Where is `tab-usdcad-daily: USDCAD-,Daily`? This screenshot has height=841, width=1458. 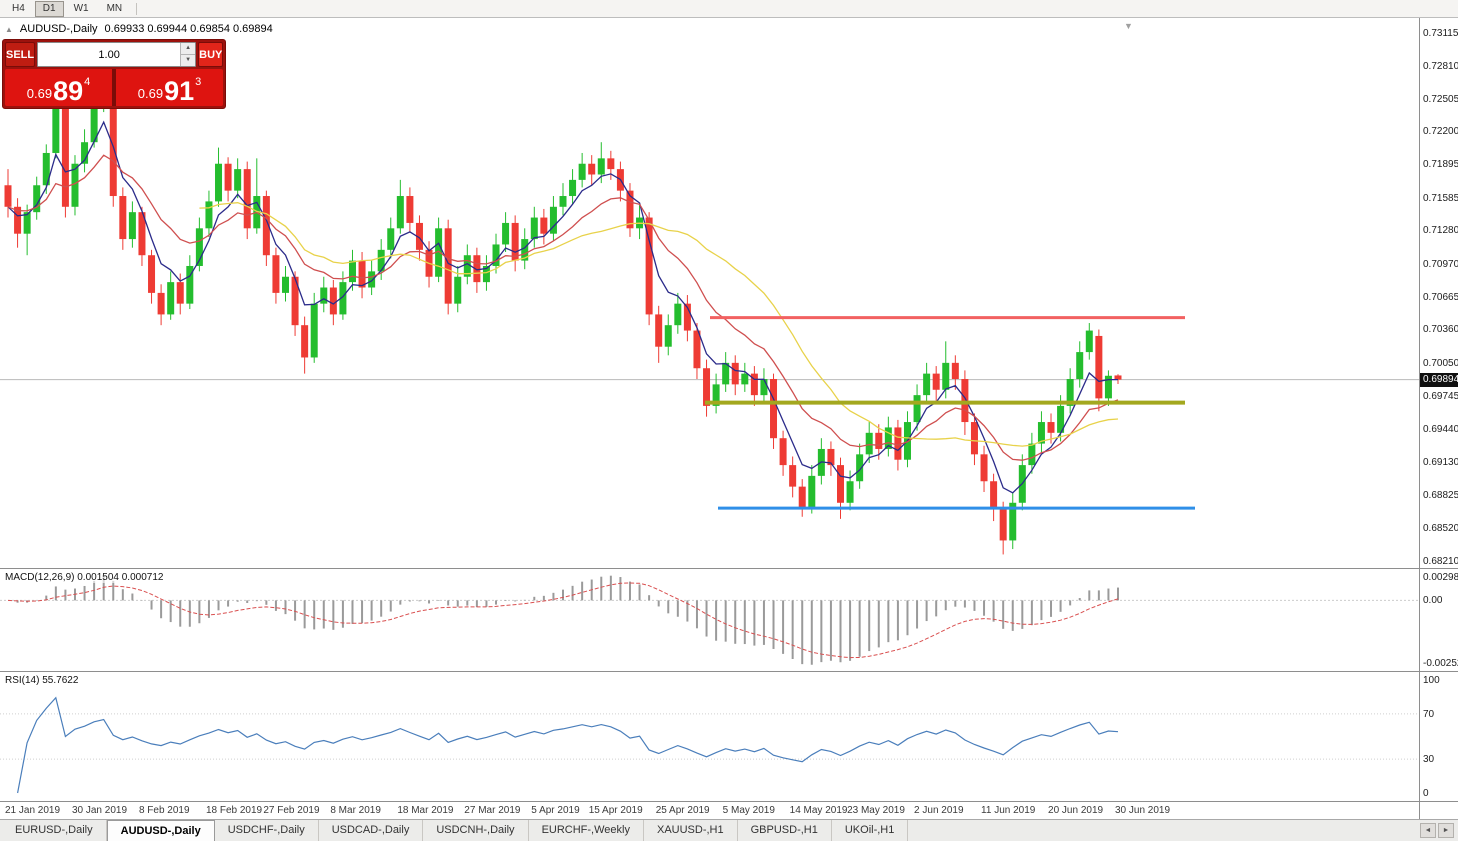 tab-usdcad-daily: USDCAD-,Daily is located at coordinates (371, 830).